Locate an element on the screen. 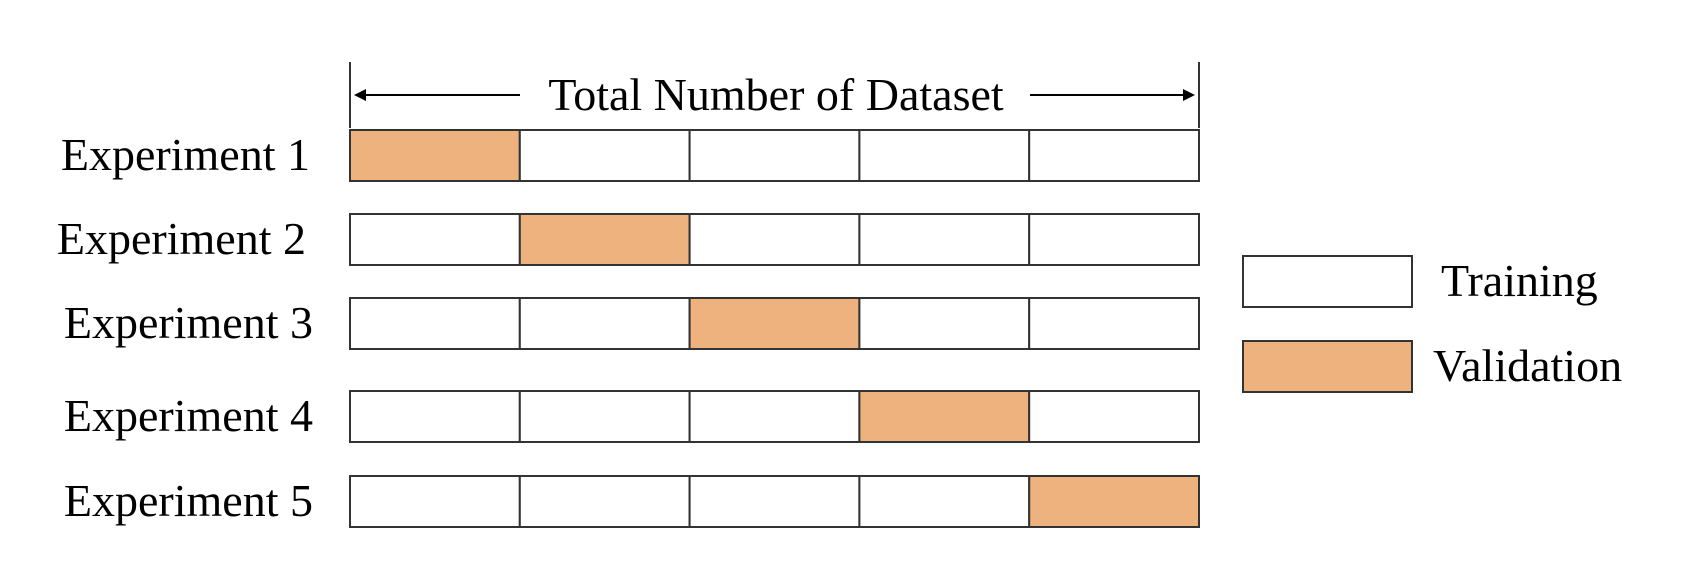 The height and width of the screenshot is (576, 1686). experiment-row-1: Experiment 1 is located at coordinates (630, 155).